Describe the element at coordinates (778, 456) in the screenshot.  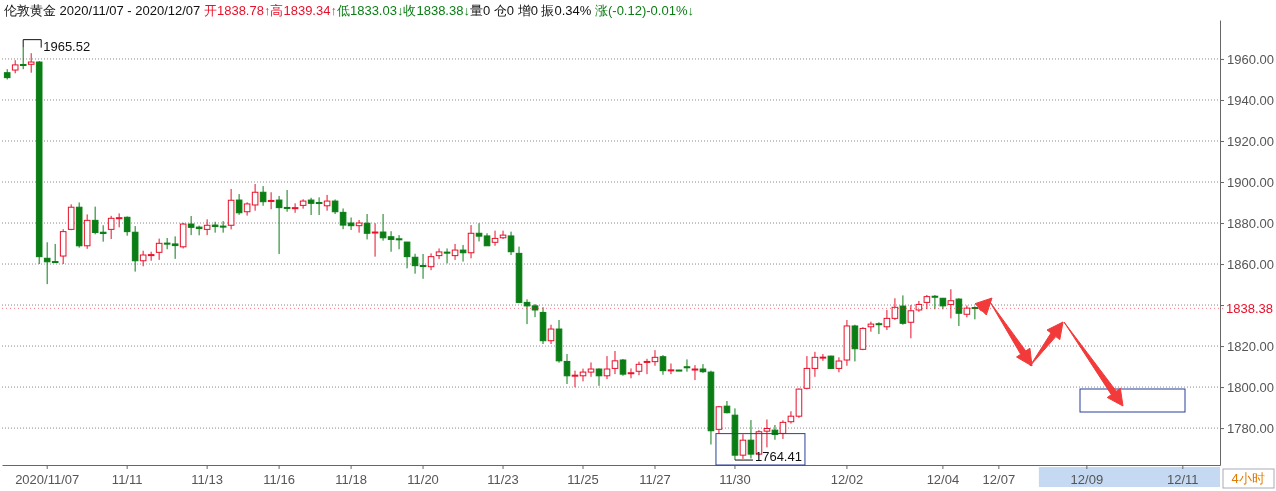
I see `annotation: 1764.41` at that location.